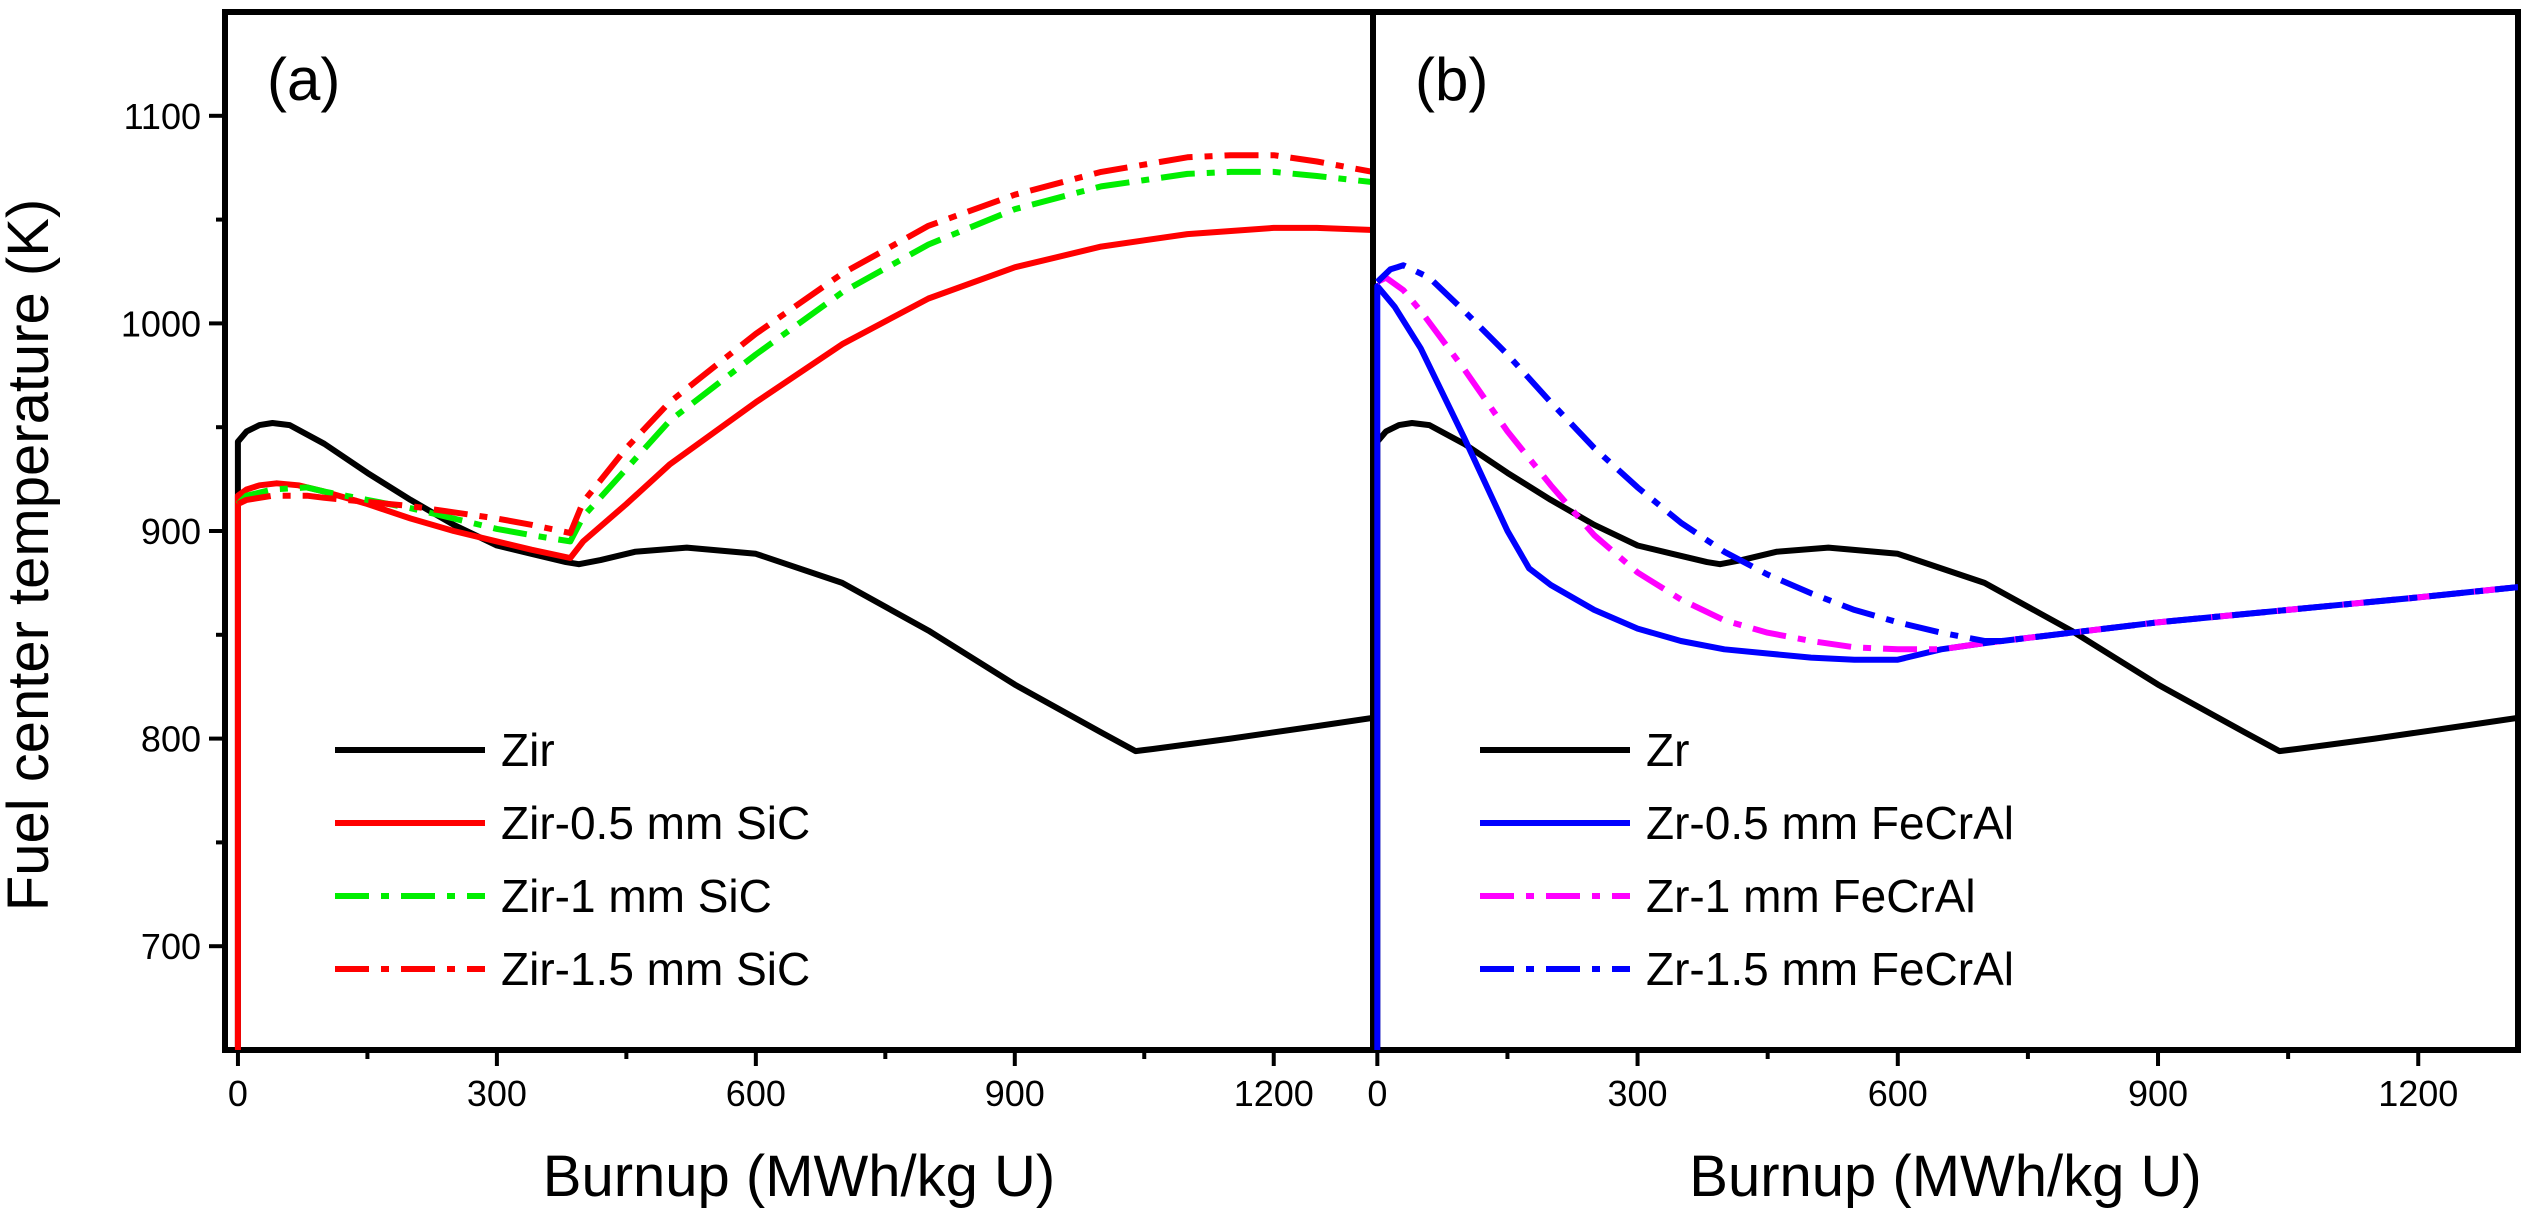  Describe the element at coordinates (161, 323) in the screenshot. I see `y-tick-label: 1000` at that location.